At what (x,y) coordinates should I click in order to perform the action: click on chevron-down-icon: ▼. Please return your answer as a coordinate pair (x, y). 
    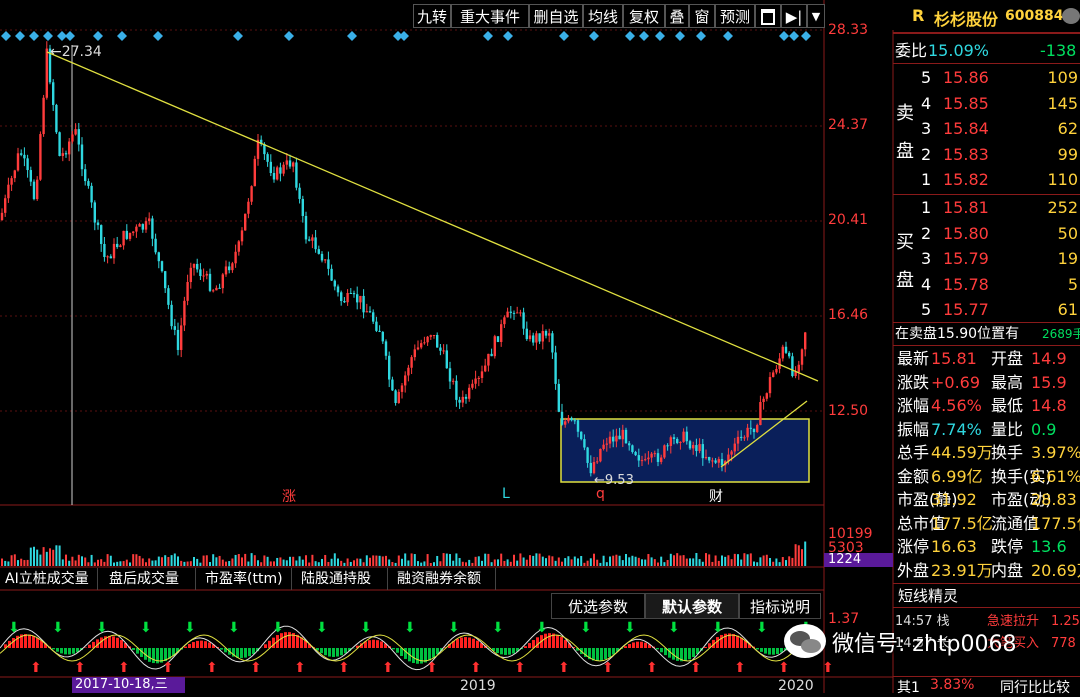
    Looking at the image, I should click on (816, 16).